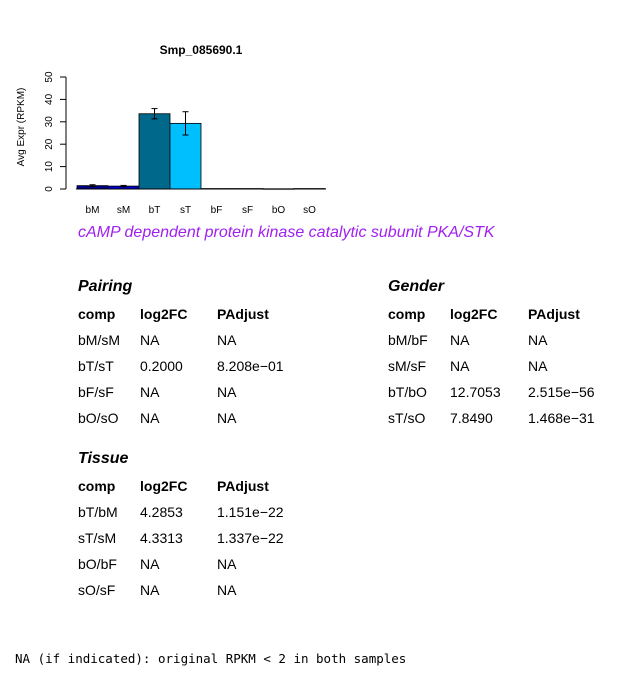 The width and height of the screenshot is (620, 690). Describe the element at coordinates (201, 210) in the screenshot. I see `x-axis-tick-labels: bM sM bT sT bF sF bO sO` at that location.